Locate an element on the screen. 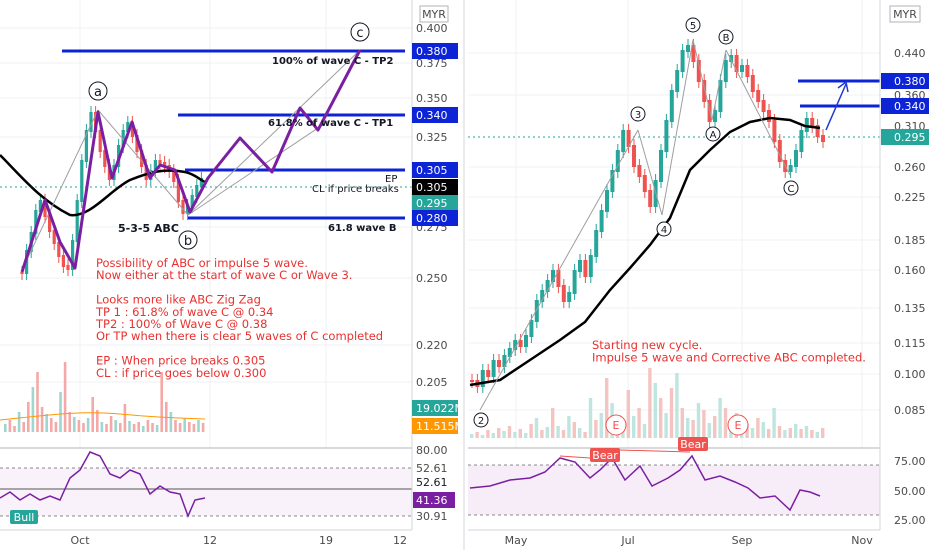  time-tick: 12 is located at coordinates (210, 540).